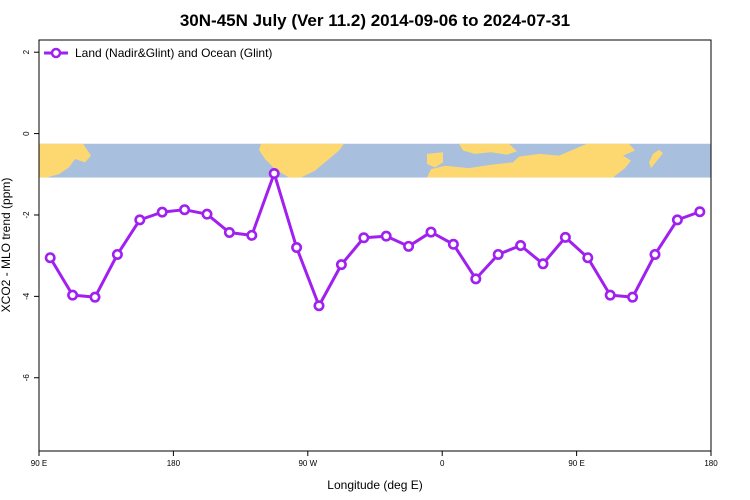 The height and width of the screenshot is (500, 750). I want to click on y-tick-label: -6, so click(26, 378).